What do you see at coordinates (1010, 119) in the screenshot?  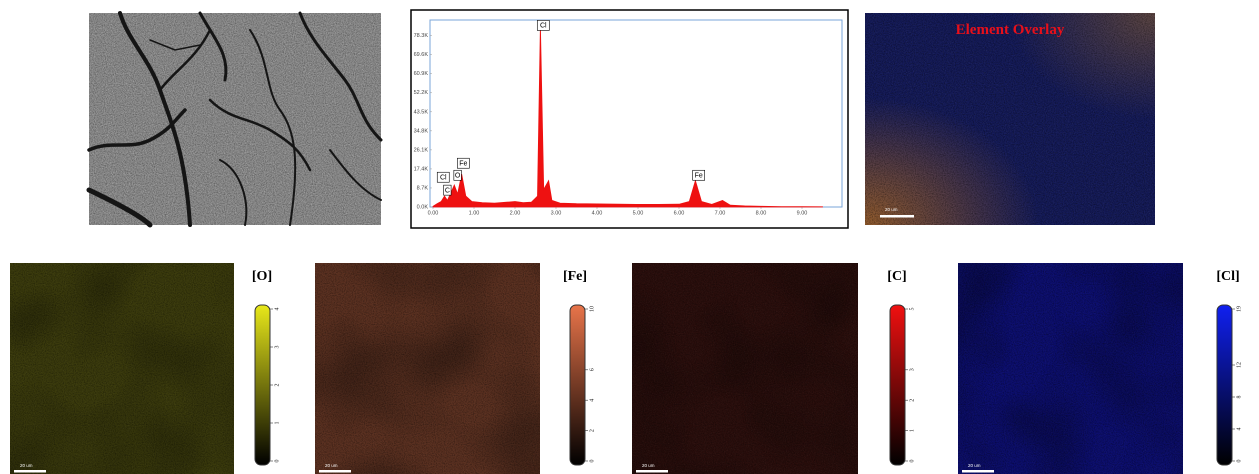 I see `overlay-image: Element Overlay 20 um` at bounding box center [1010, 119].